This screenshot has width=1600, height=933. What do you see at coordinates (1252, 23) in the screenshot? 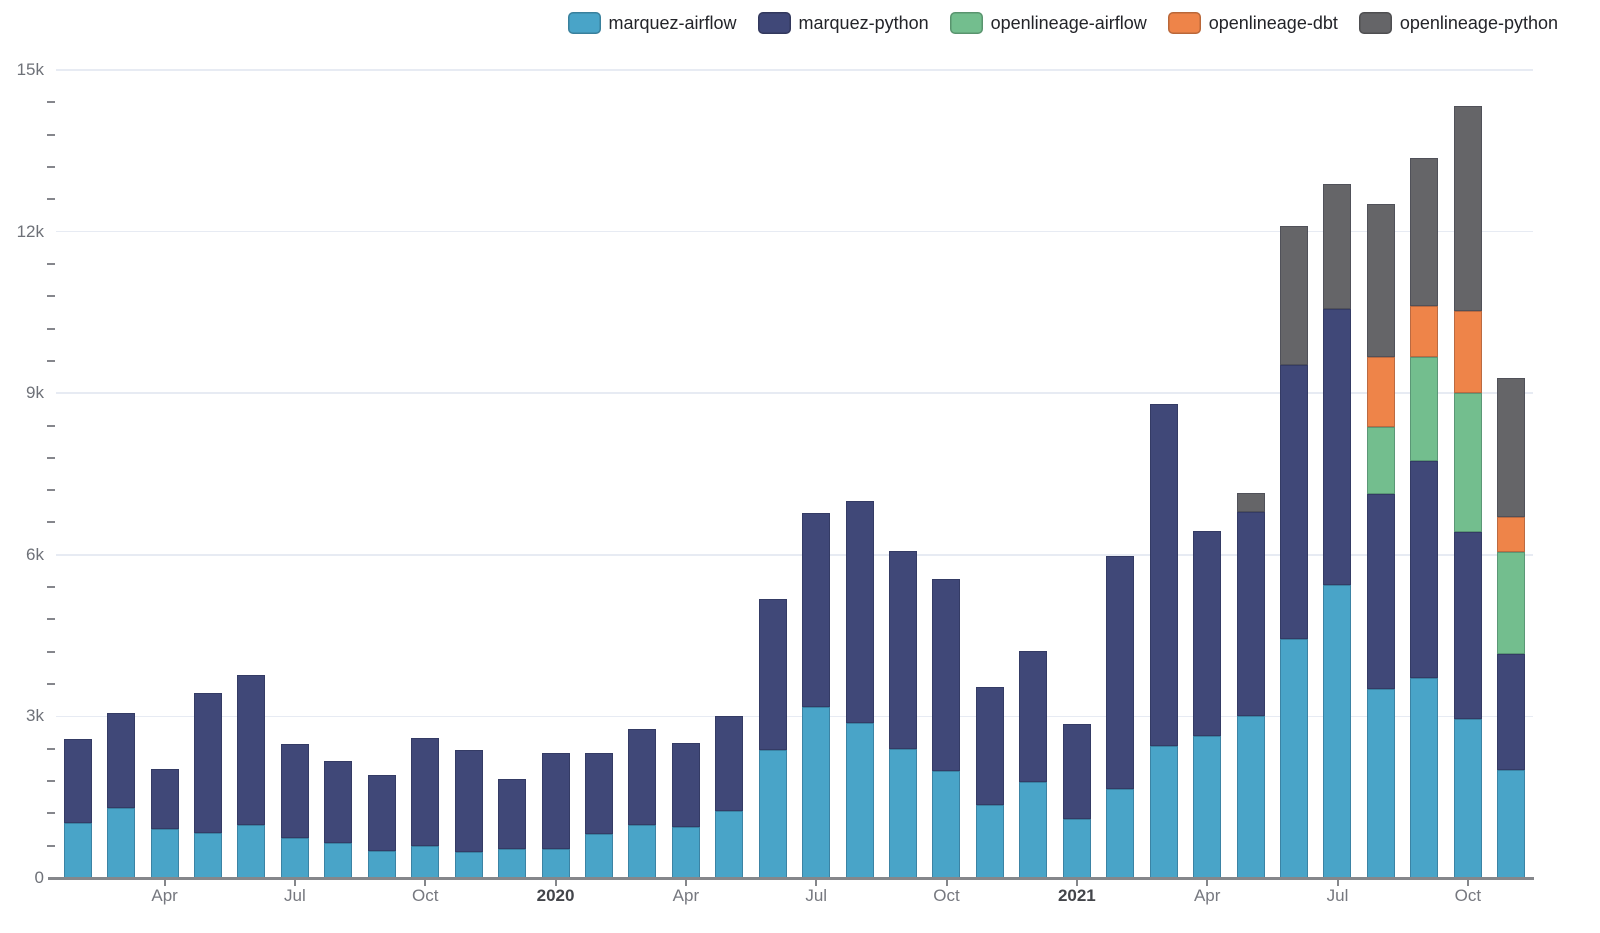
I see `legend-item-openlineage-dbt: openlineage-dbt` at bounding box center [1252, 23].